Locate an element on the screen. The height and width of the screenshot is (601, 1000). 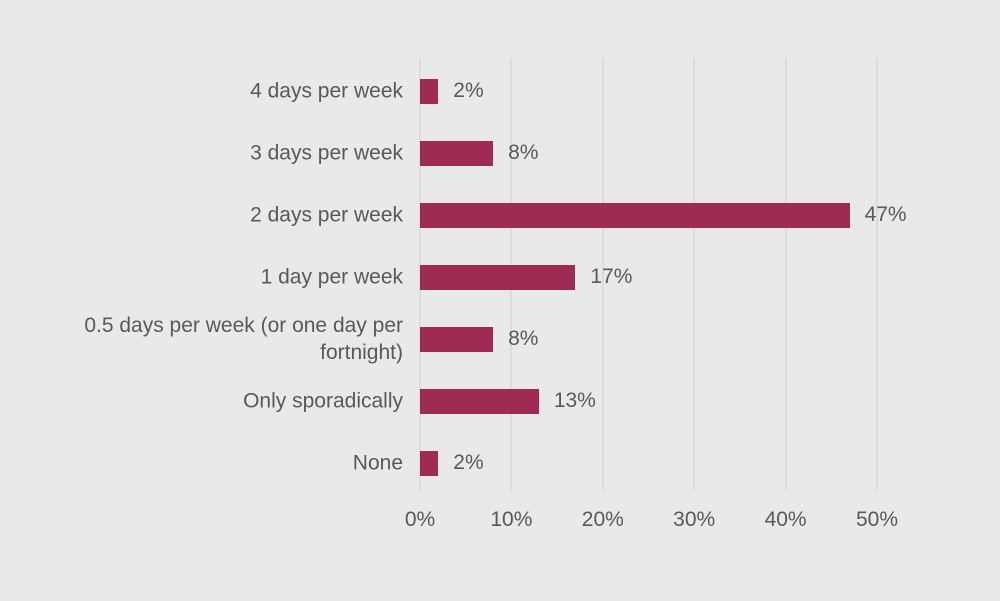
x-tick-label: 30% is located at coordinates (694, 519).